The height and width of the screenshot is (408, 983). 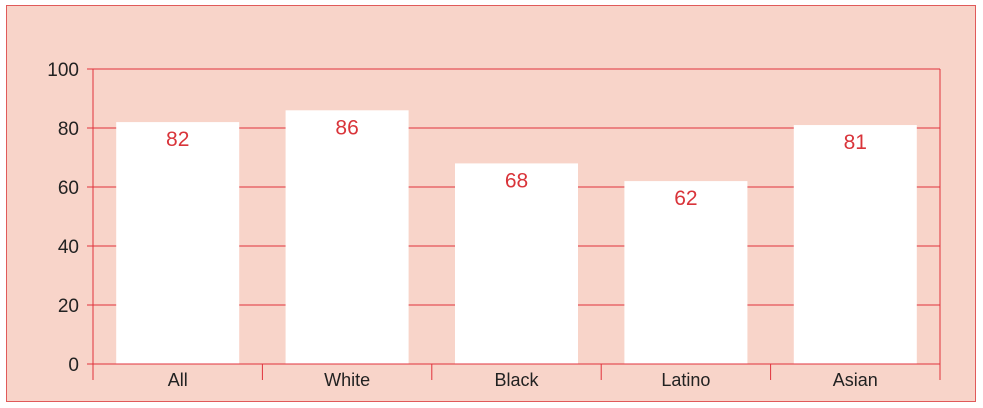 I want to click on y-tick-label: 0, so click(x=73, y=365).